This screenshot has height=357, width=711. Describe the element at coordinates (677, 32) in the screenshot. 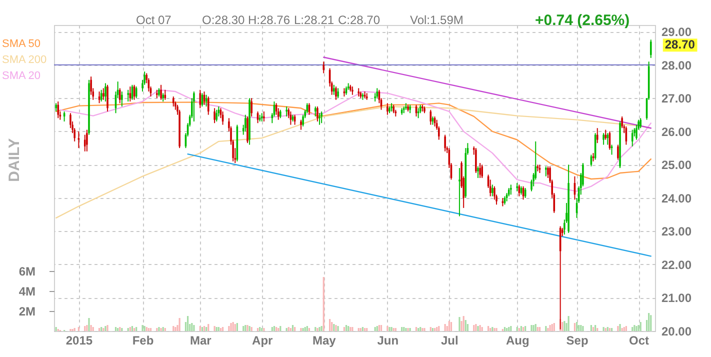

I see `y2-tick-label: 29.00` at that location.